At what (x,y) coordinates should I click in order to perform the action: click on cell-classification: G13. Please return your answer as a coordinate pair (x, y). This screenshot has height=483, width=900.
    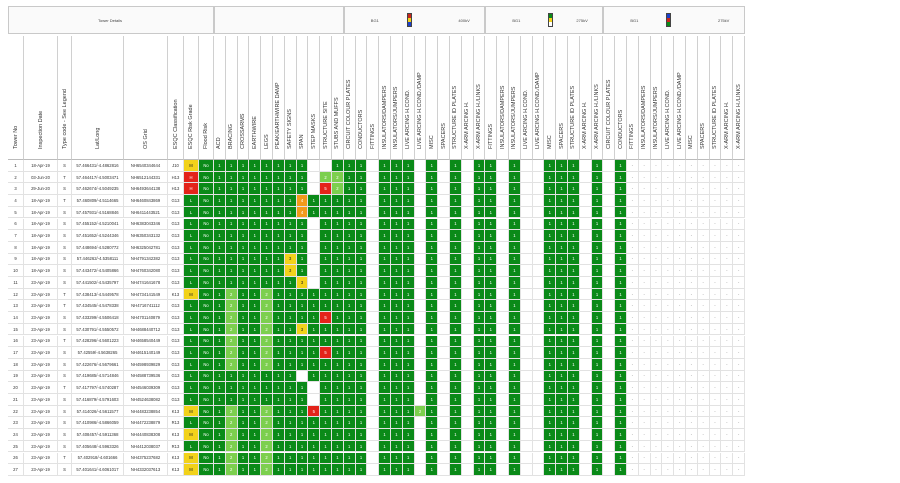
    Looking at the image, I should click on (176, 212).